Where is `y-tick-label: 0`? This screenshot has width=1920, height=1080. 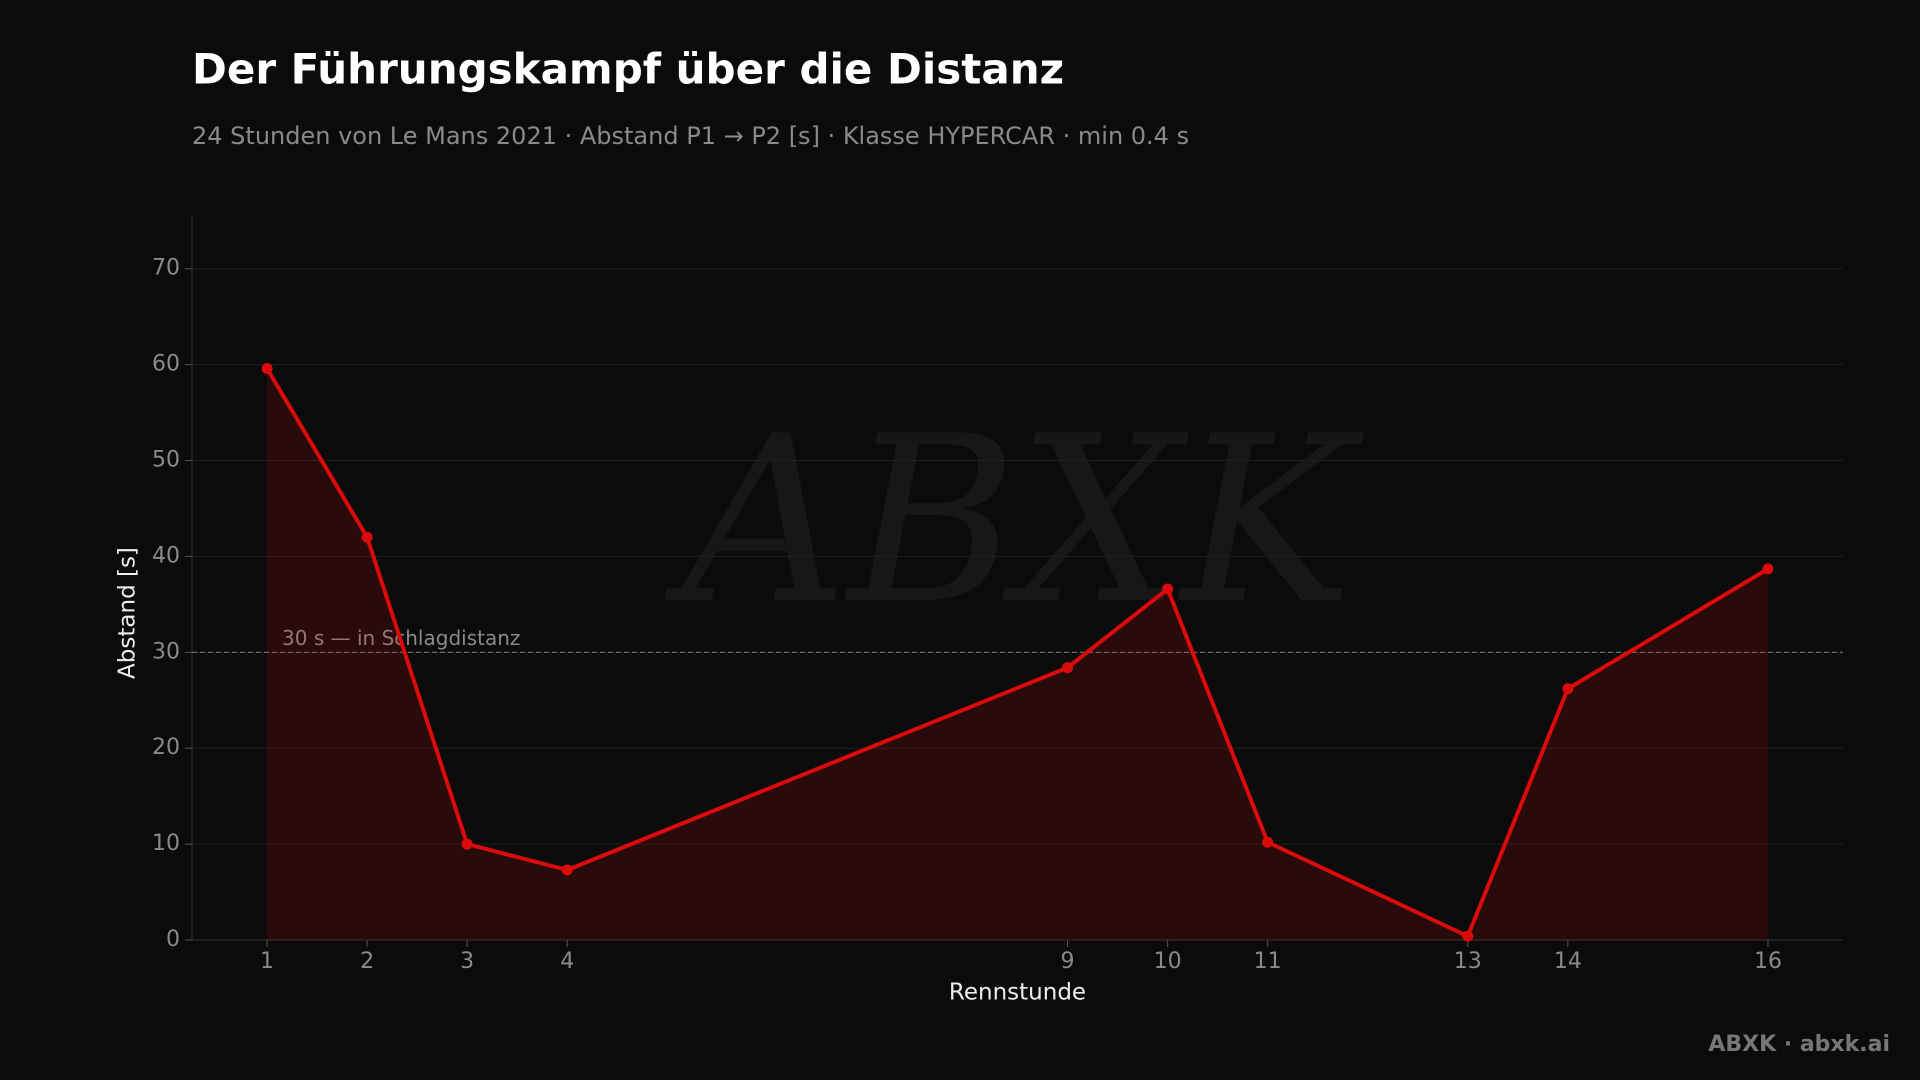
y-tick-label: 0 is located at coordinates (173, 939).